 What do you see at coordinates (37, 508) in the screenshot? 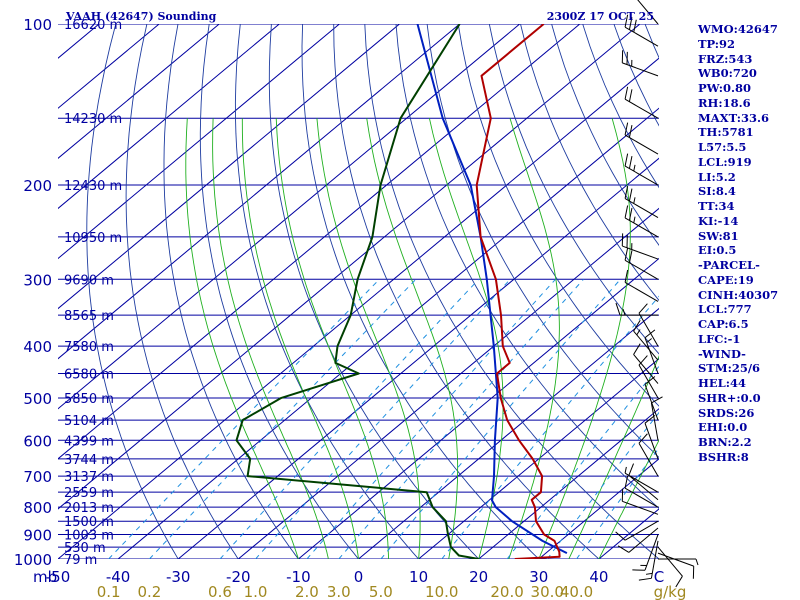
I see `pressure-tick-label: 800` at bounding box center [37, 508].